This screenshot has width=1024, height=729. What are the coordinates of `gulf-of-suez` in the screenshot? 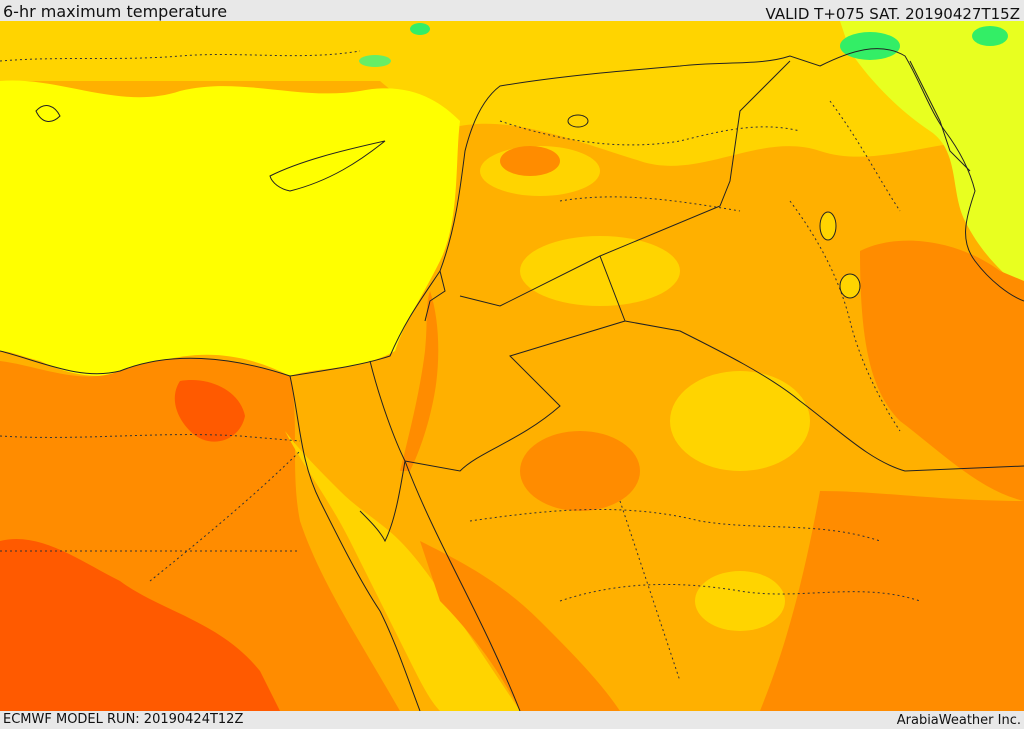 It's located at (382, 501).